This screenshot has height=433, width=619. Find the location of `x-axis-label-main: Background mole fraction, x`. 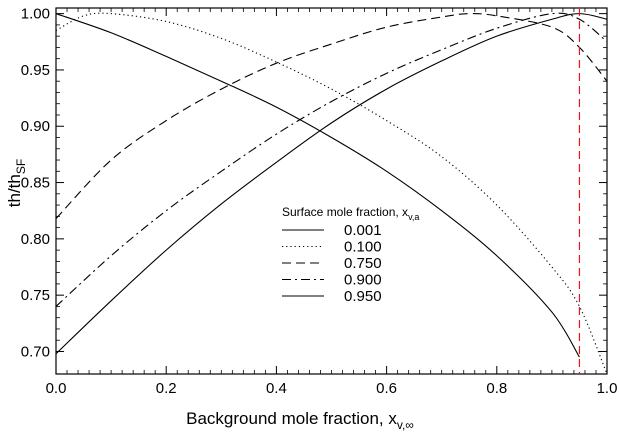

x-axis-label-main: Background mole fraction, x is located at coordinates (291, 418).